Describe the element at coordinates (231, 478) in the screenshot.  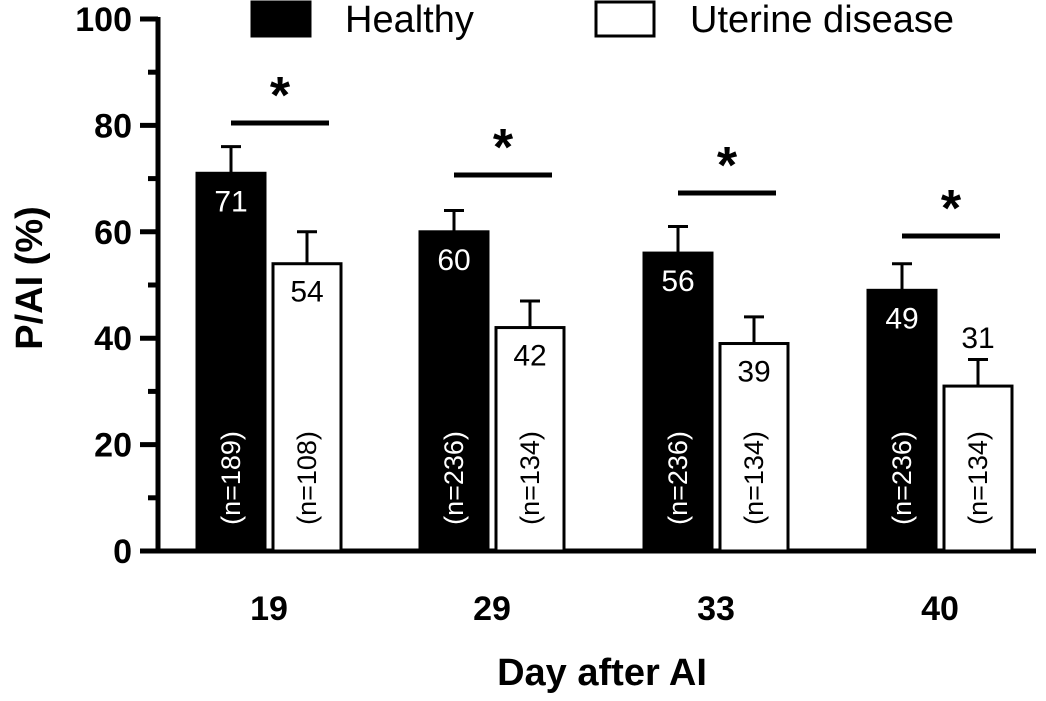
I see `n-label: (n=189)` at that location.